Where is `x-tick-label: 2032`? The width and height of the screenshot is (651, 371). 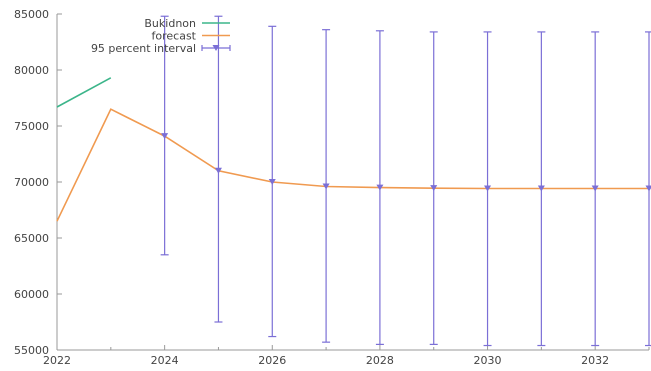 x-tick-label: 2032 is located at coordinates (595, 360).